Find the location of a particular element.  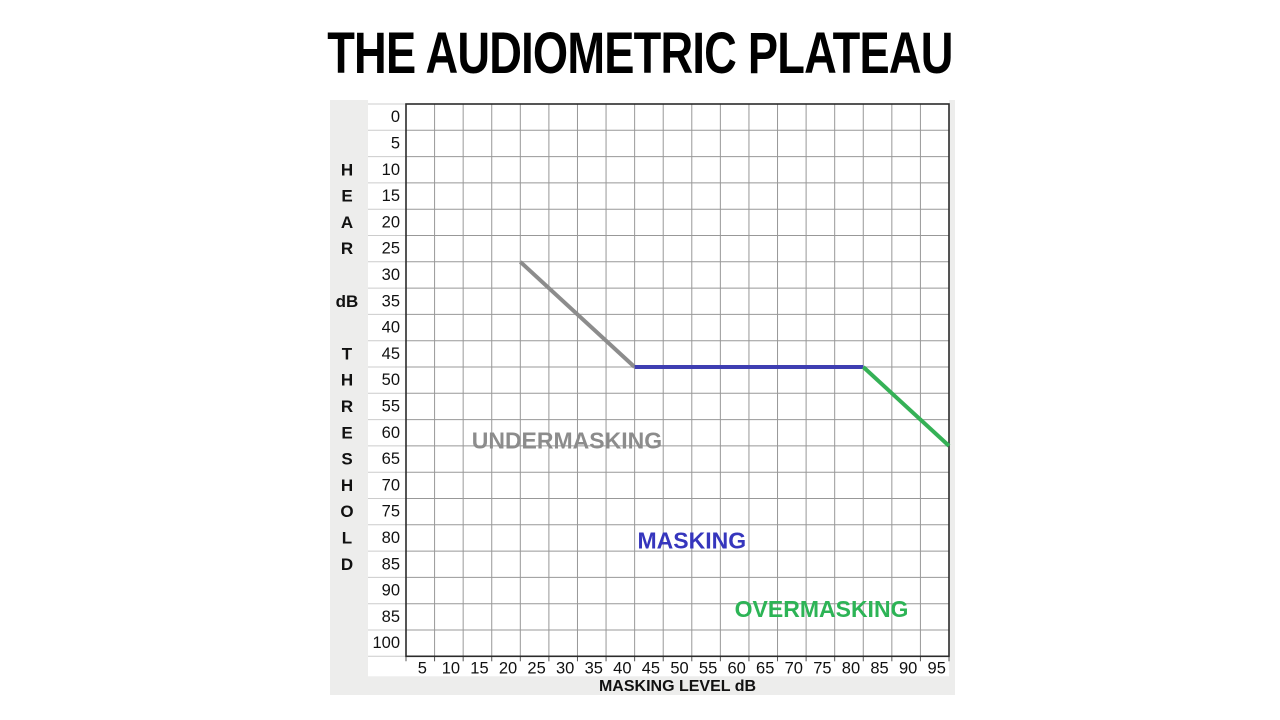

y-axis-title-letter: T is located at coordinates (347, 353).